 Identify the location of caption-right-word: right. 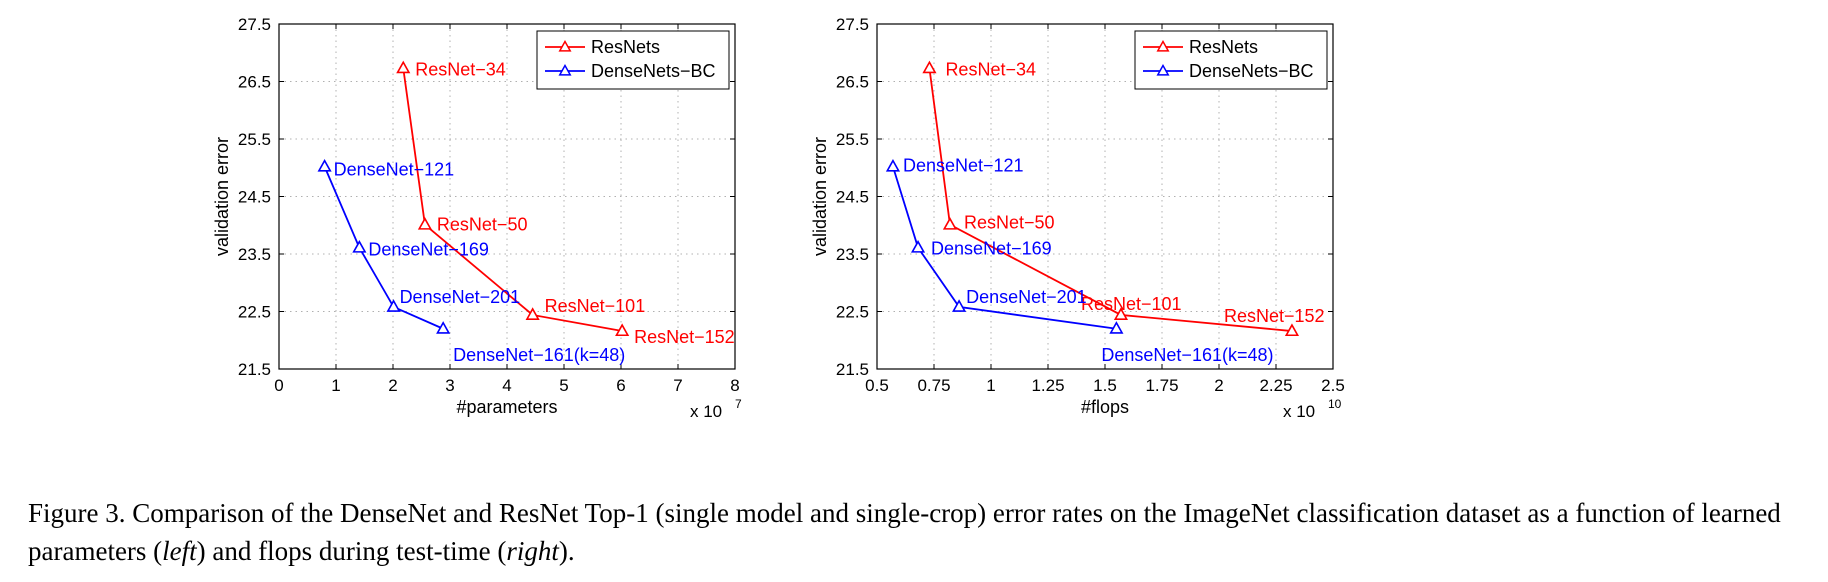
(532, 551).